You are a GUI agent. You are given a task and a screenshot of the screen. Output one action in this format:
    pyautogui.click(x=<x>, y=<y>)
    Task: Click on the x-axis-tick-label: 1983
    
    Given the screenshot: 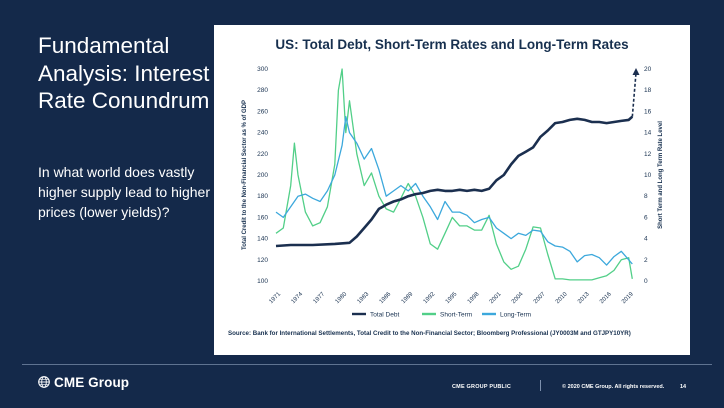 What is the action you would take?
    pyautogui.click(x=364, y=298)
    